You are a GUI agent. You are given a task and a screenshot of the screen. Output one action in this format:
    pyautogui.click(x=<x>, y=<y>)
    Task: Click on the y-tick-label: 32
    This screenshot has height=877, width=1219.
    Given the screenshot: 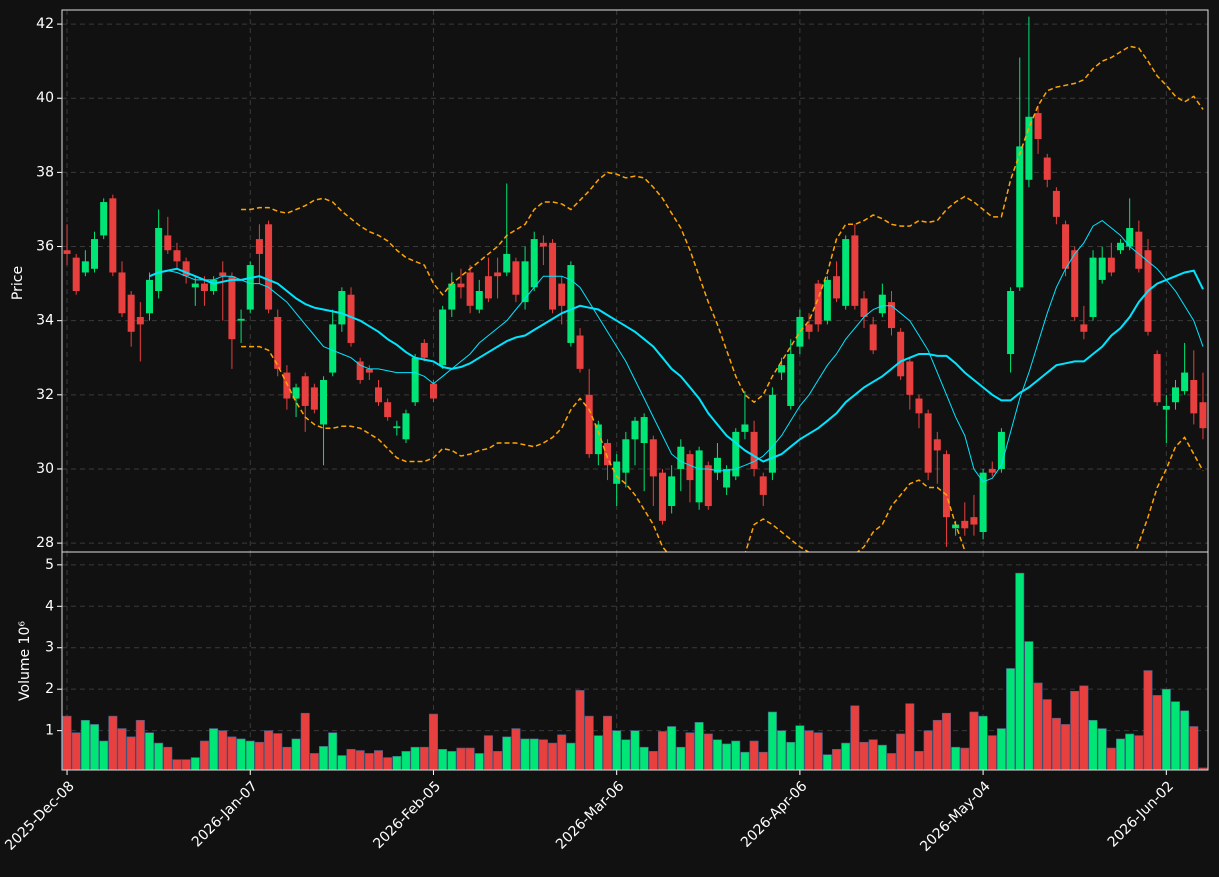 What is the action you would take?
    pyautogui.click(x=45, y=395)
    